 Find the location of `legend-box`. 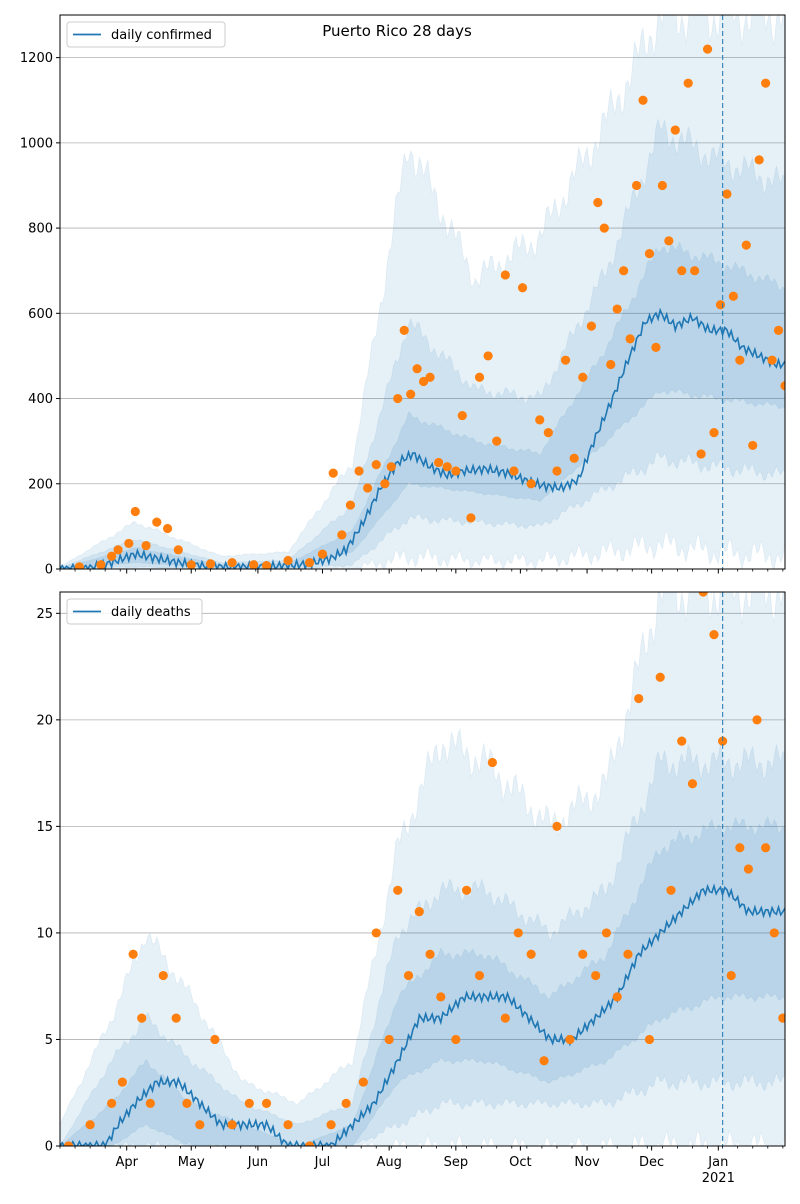

legend-box is located at coordinates (134, 611).